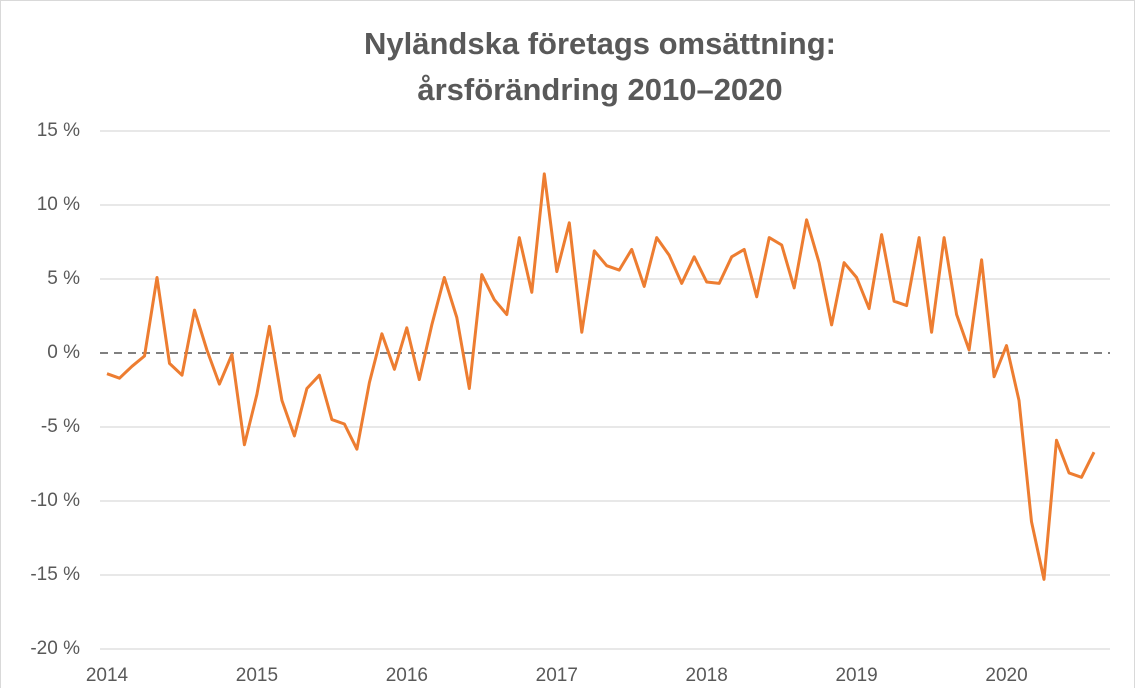 This screenshot has height=688, width=1135. Describe the element at coordinates (58, 204) in the screenshot. I see `y-tick-label: 10 %` at that location.